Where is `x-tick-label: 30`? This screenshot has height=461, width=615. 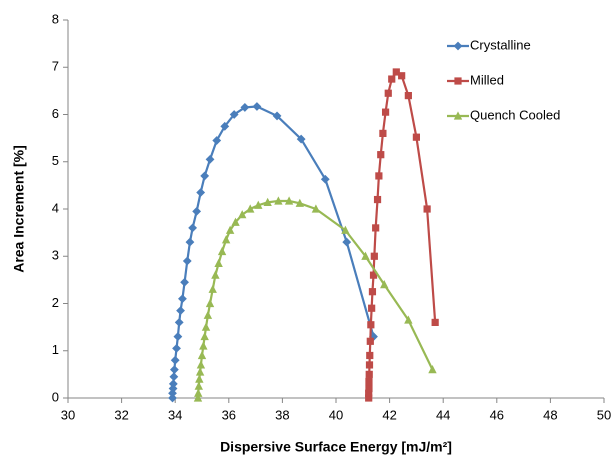
x-tick-label: 30 is located at coordinates (68, 414).